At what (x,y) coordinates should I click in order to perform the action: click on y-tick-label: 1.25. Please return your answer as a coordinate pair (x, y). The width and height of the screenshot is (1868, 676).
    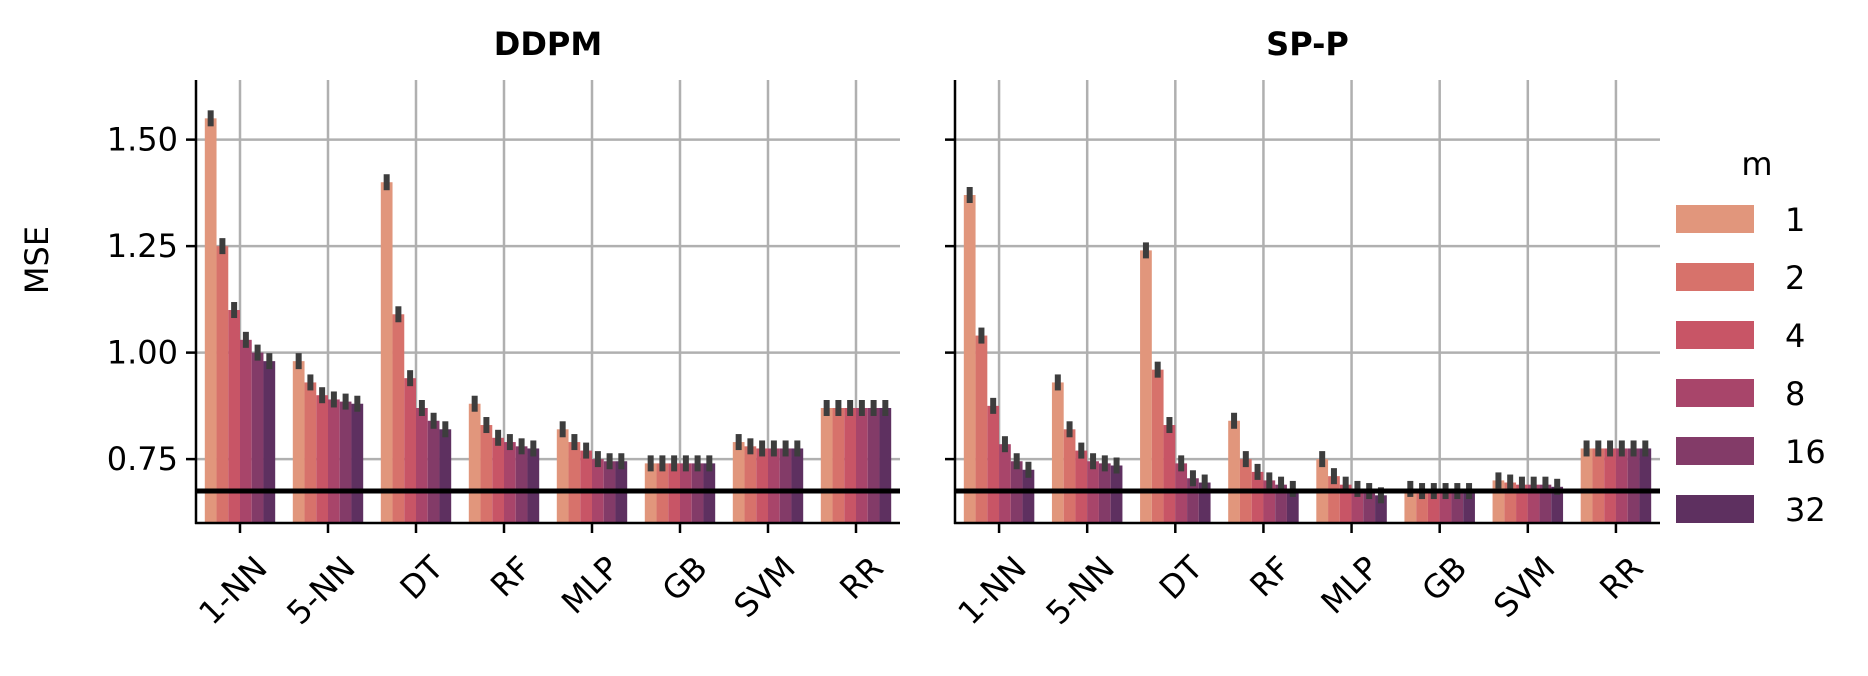
    Looking at the image, I should click on (142, 246).